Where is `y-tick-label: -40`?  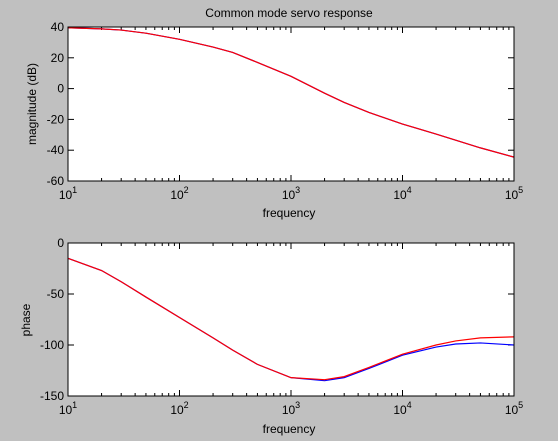
y-tick-label: -40 is located at coordinates (56, 150).